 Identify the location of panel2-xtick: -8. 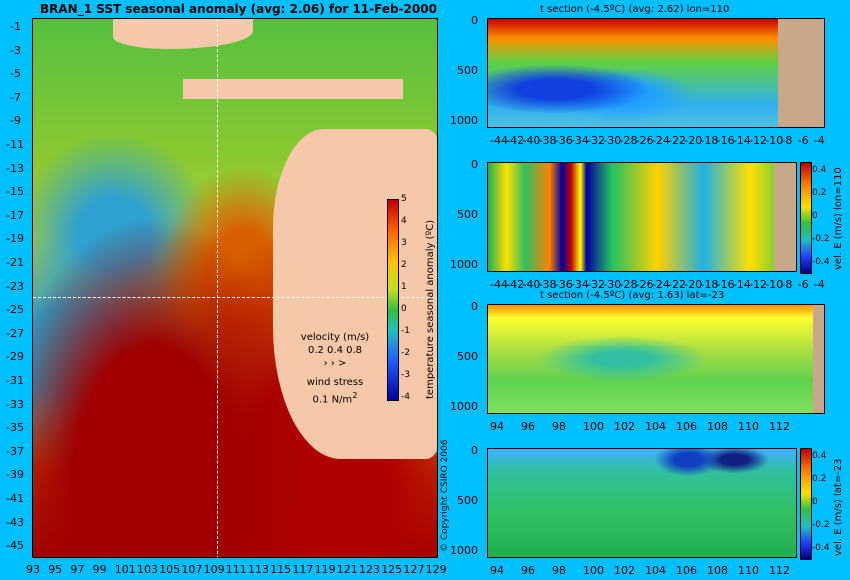
(787, 284).